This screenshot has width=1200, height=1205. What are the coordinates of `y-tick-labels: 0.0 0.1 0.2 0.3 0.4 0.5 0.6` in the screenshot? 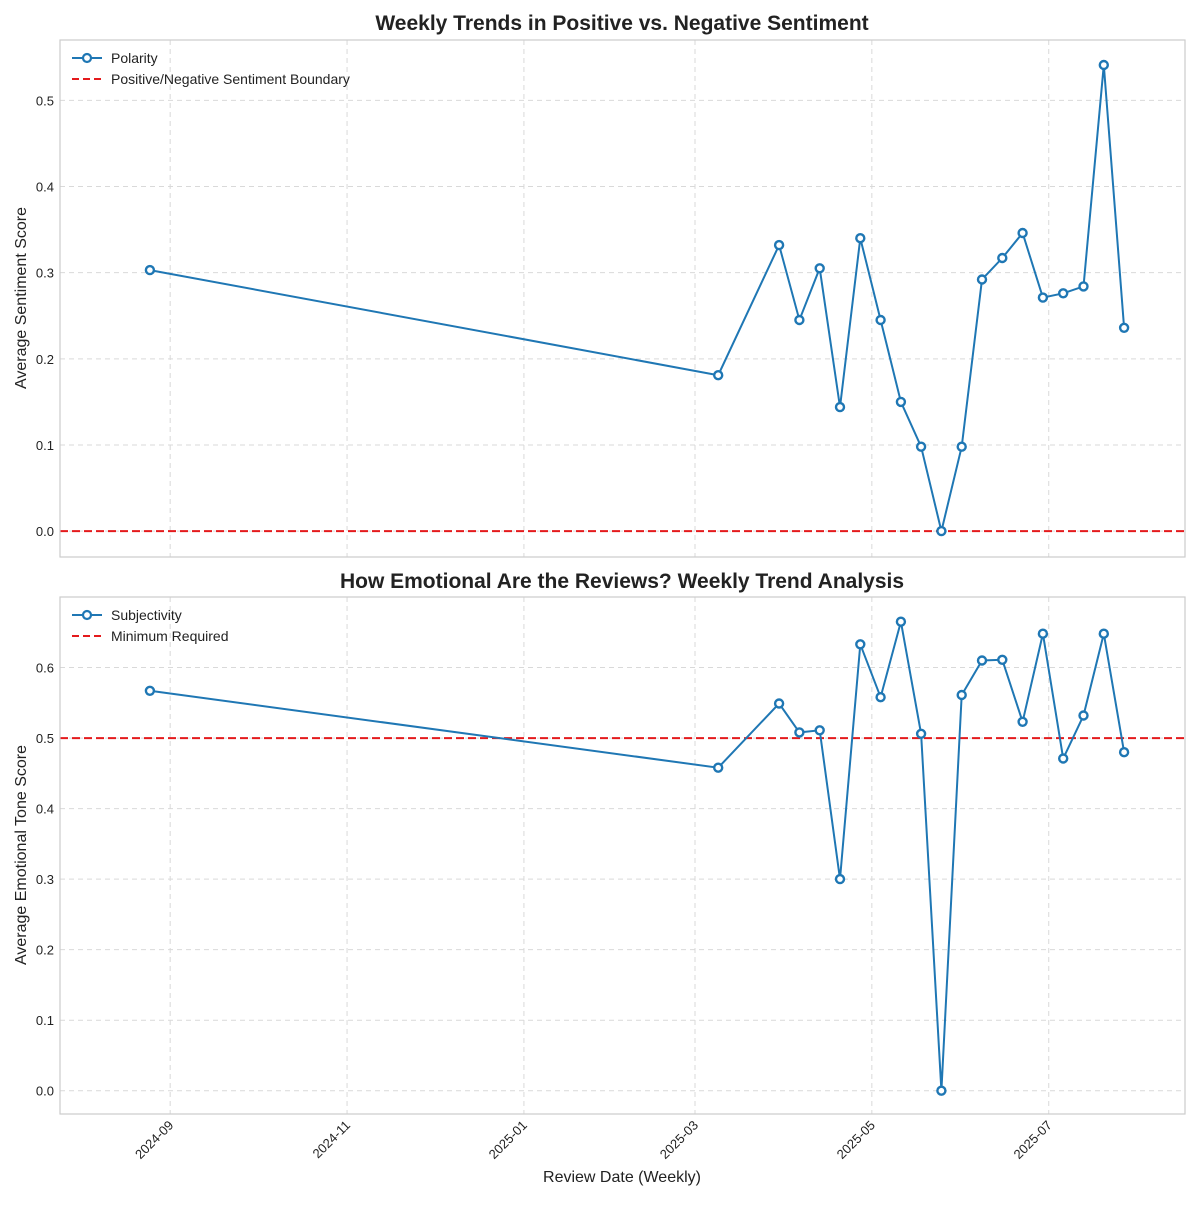 It's located at (45, 880).